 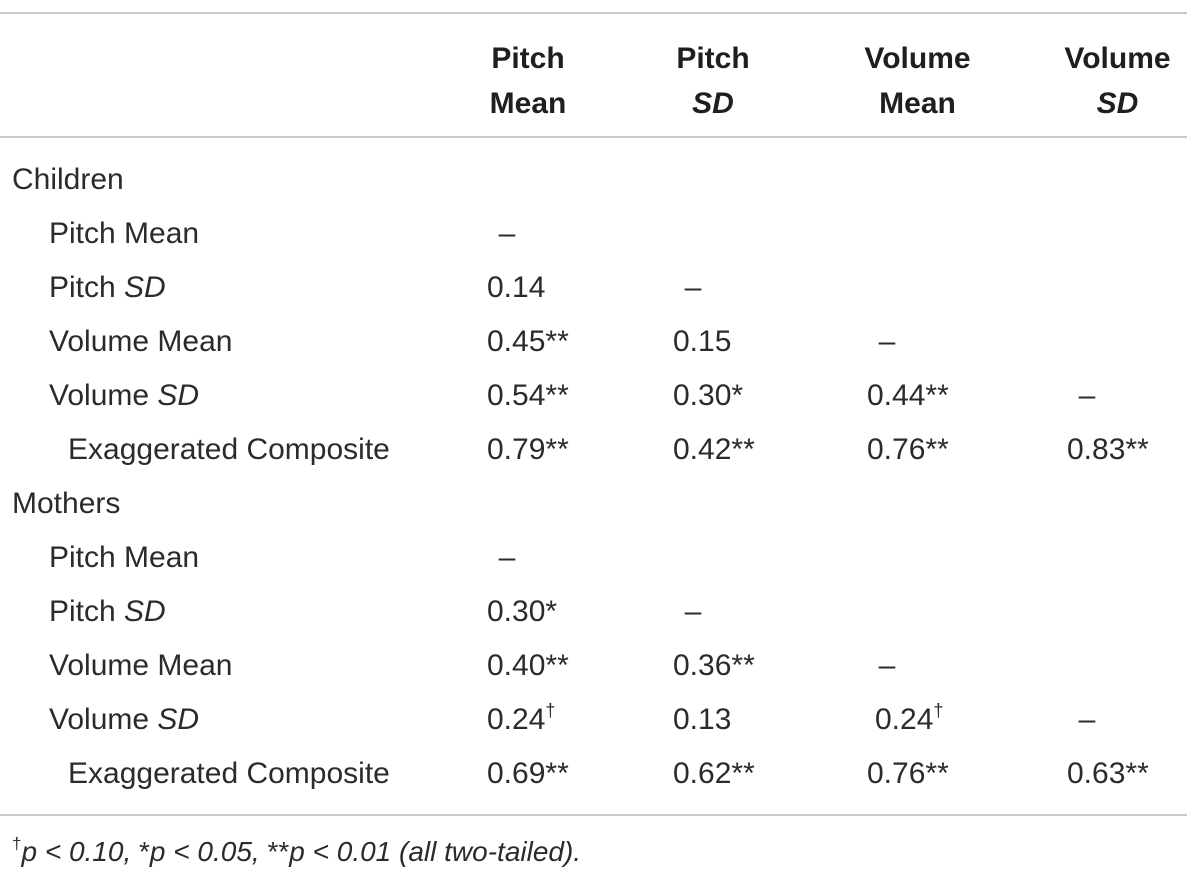 What do you see at coordinates (528, 449) in the screenshot?
I see `cell-pitch-mean: 0.79**` at bounding box center [528, 449].